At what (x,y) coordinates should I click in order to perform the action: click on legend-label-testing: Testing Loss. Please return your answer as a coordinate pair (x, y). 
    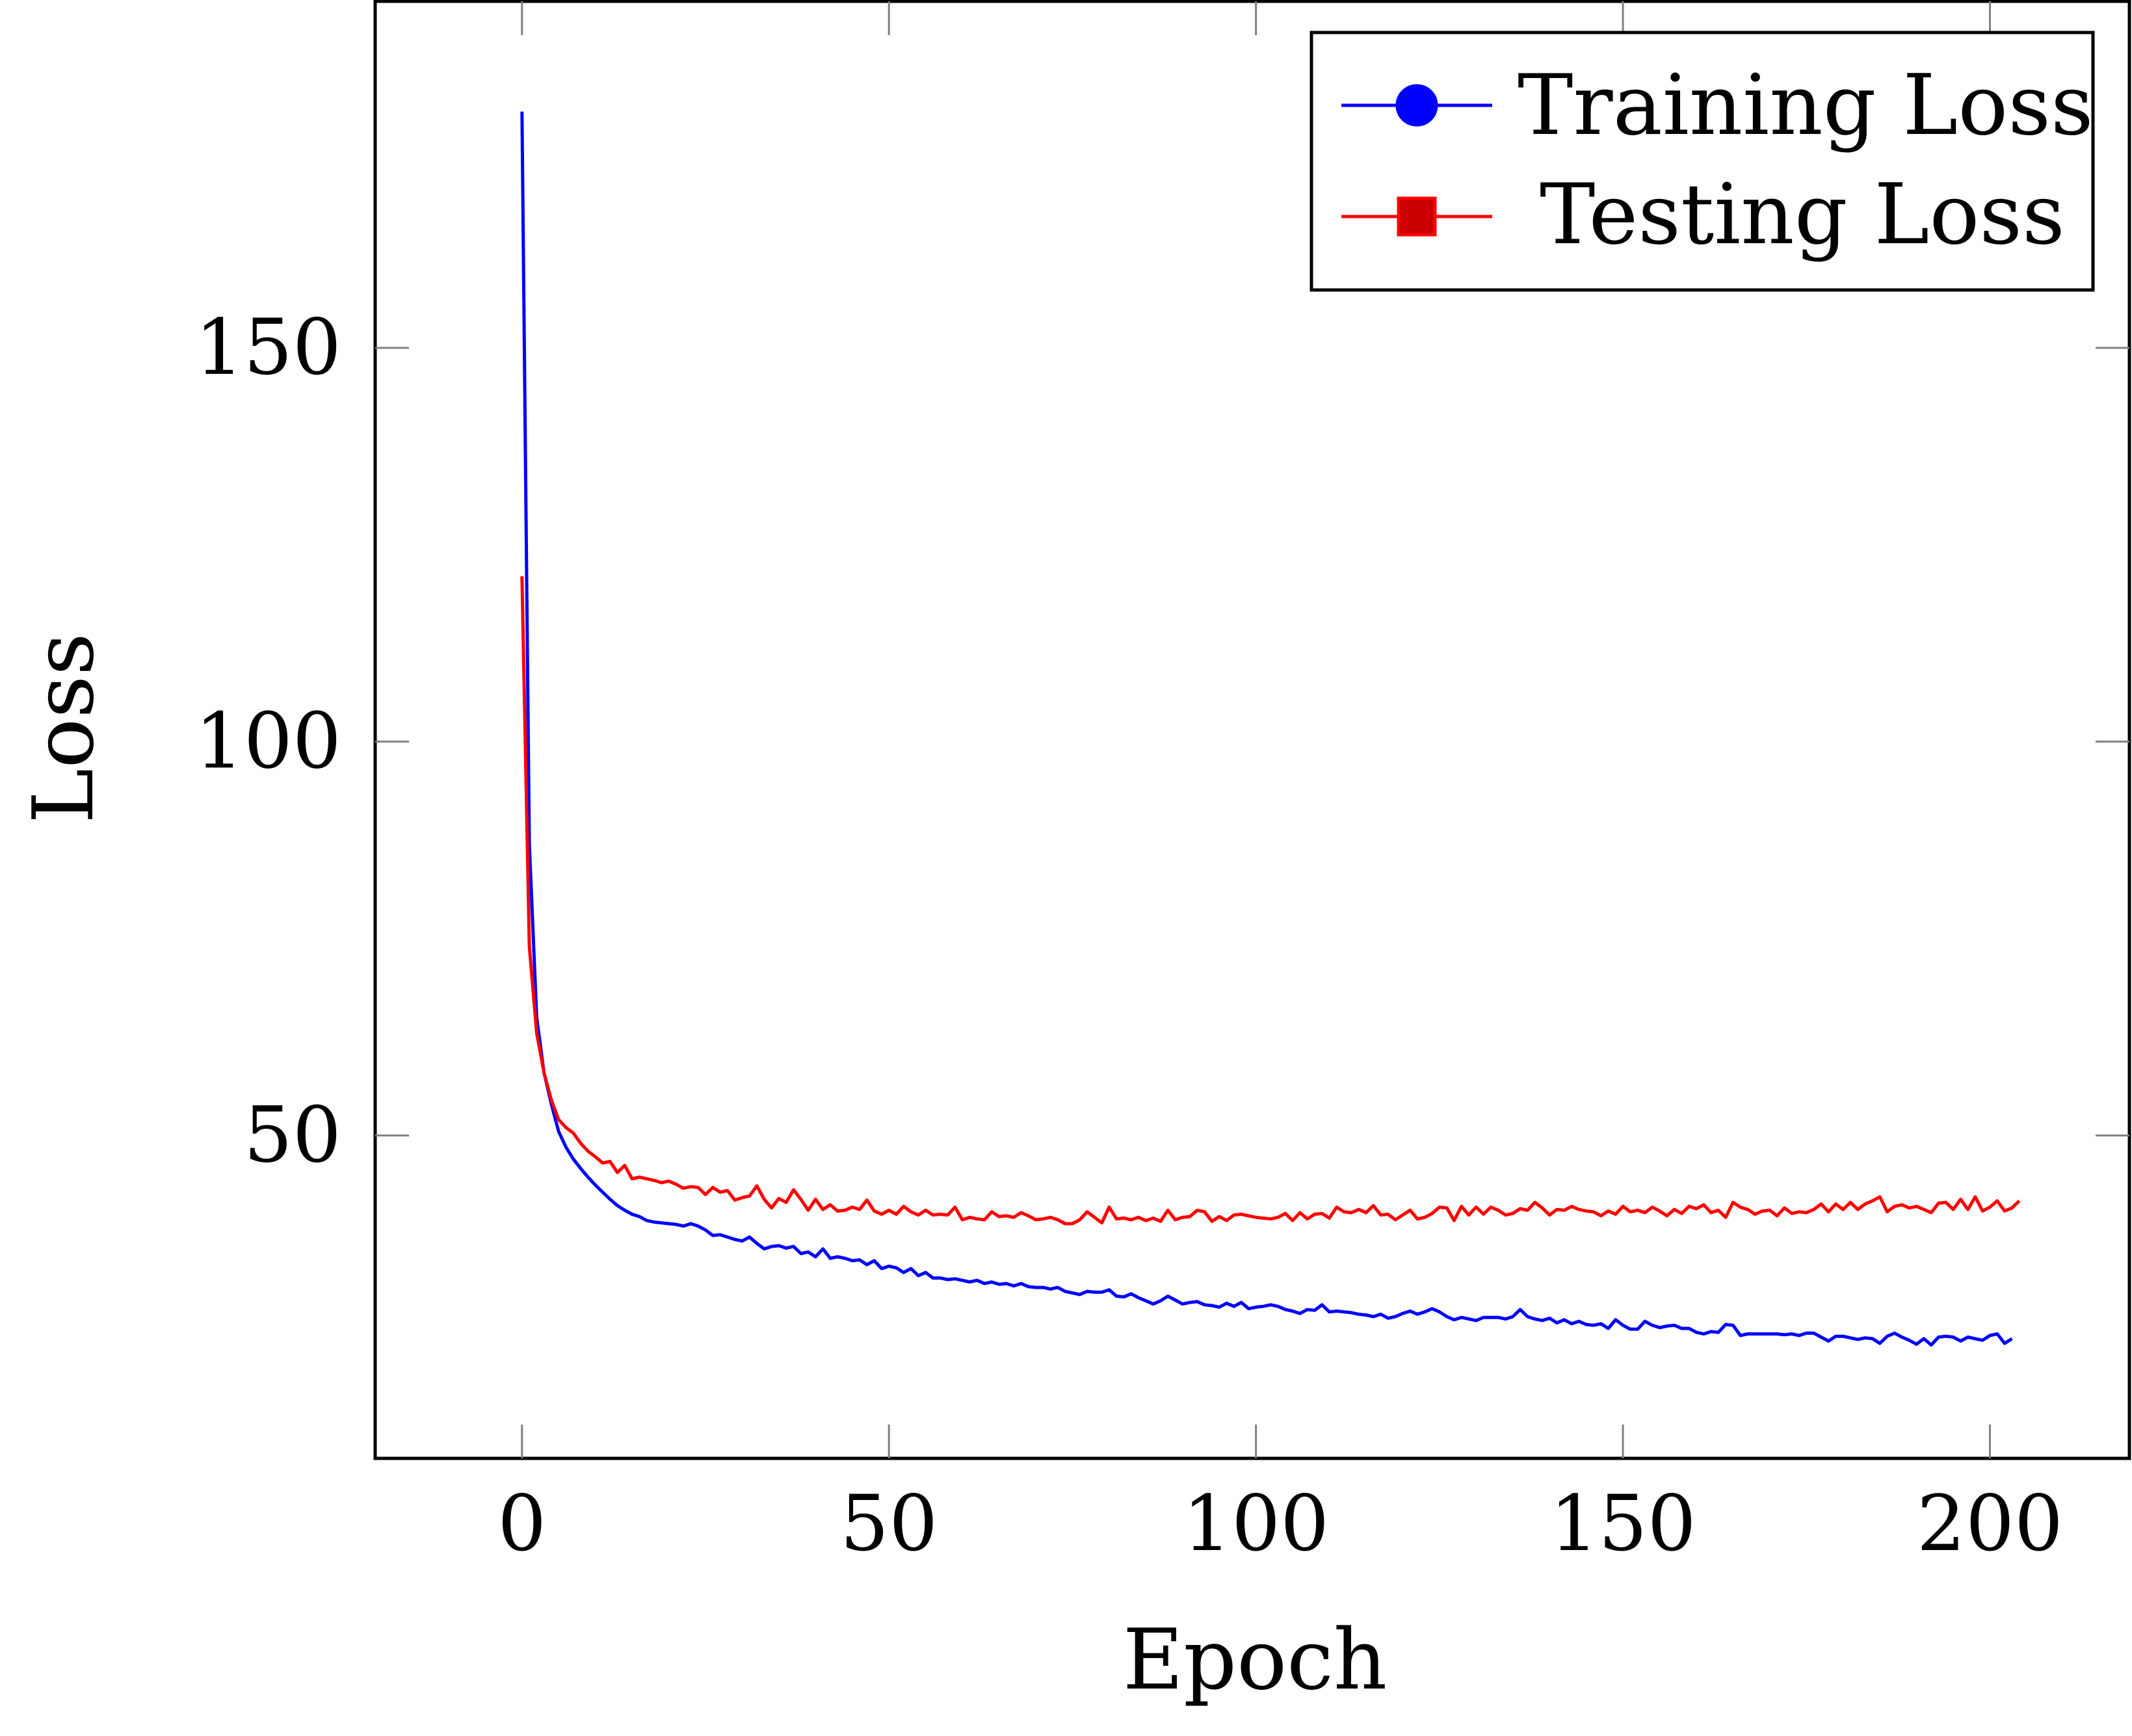
    Looking at the image, I should click on (1802, 214).